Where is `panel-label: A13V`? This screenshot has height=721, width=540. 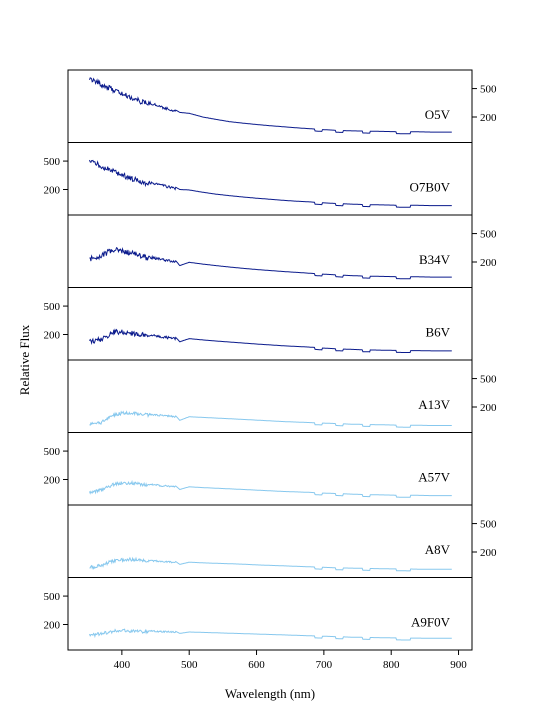 panel-label: A13V is located at coordinates (434, 404).